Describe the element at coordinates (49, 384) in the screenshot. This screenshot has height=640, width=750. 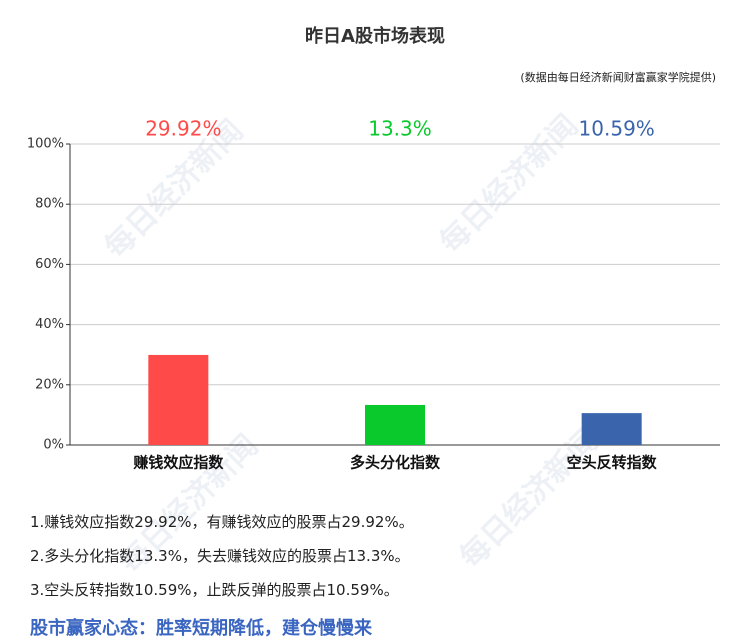
I see `y-tick-label: 20%` at that location.